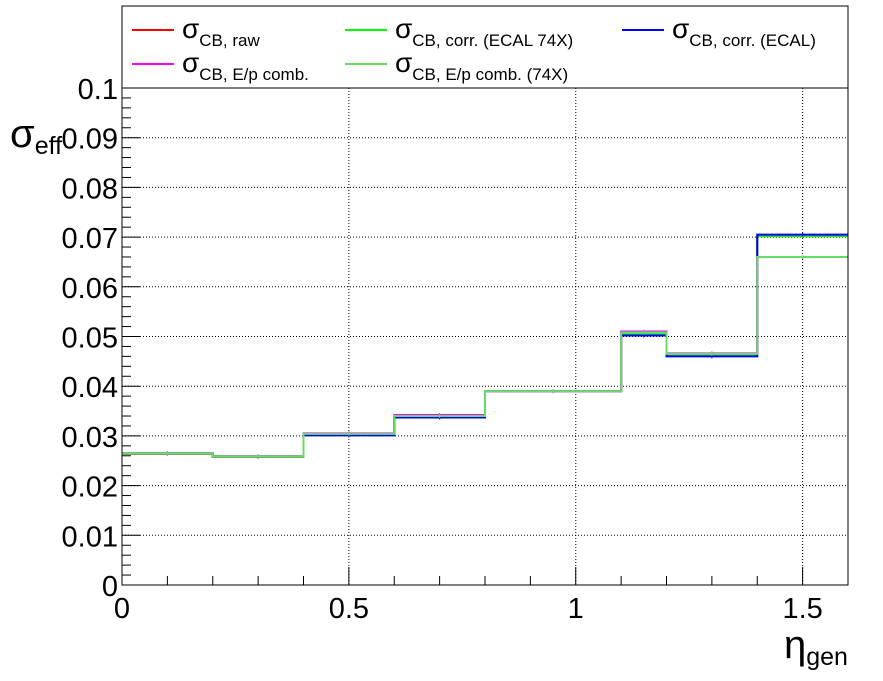 The width and height of the screenshot is (883, 681). Describe the element at coordinates (90, 438) in the screenshot. I see `y-tick-label: 0.03` at that location.